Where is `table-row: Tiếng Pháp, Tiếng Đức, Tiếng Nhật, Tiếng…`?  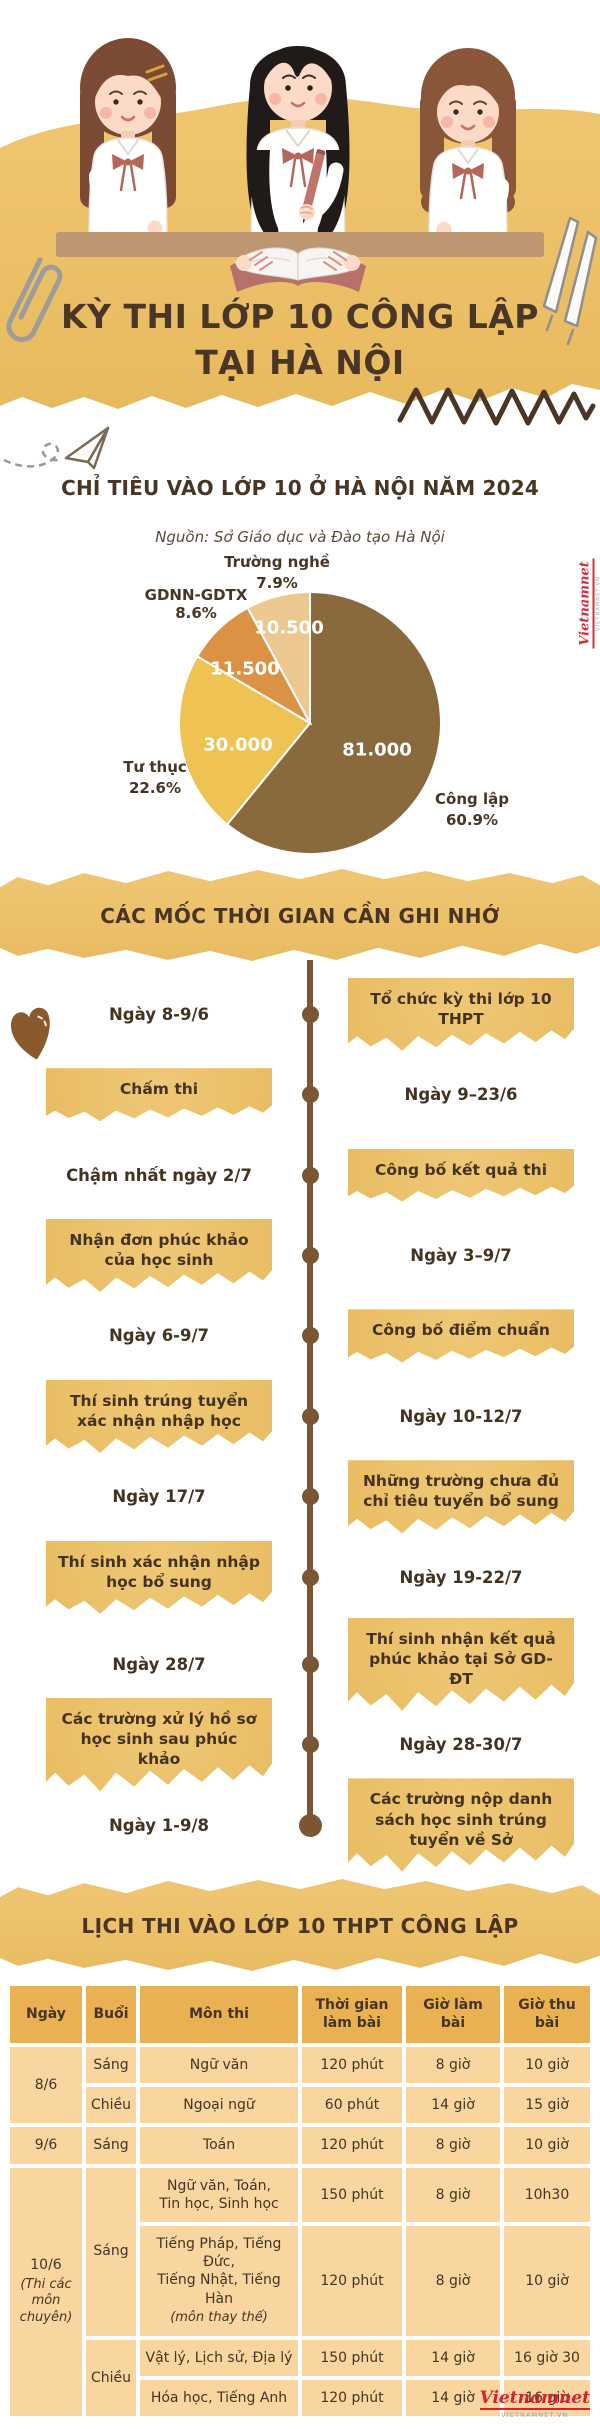 table-row: Tiếng Pháp, Tiếng Đức, Tiếng Nhật, Tiếng… is located at coordinates (300, 2280).